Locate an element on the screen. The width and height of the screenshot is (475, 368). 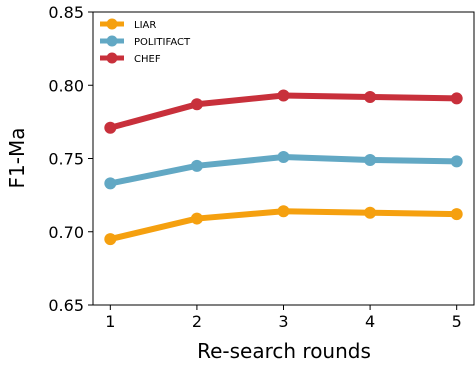
y-tick-label: 0.65 is located at coordinates (66, 305).